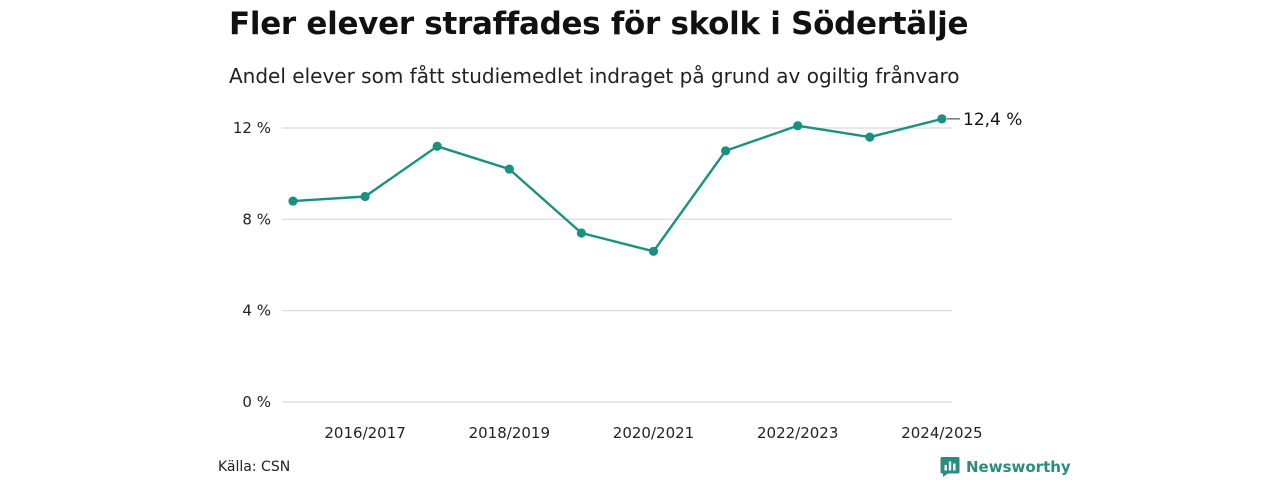 The width and height of the screenshot is (1280, 480). Describe the element at coordinates (256, 402) in the screenshot. I see `y-tick-label: 0 %` at that location.